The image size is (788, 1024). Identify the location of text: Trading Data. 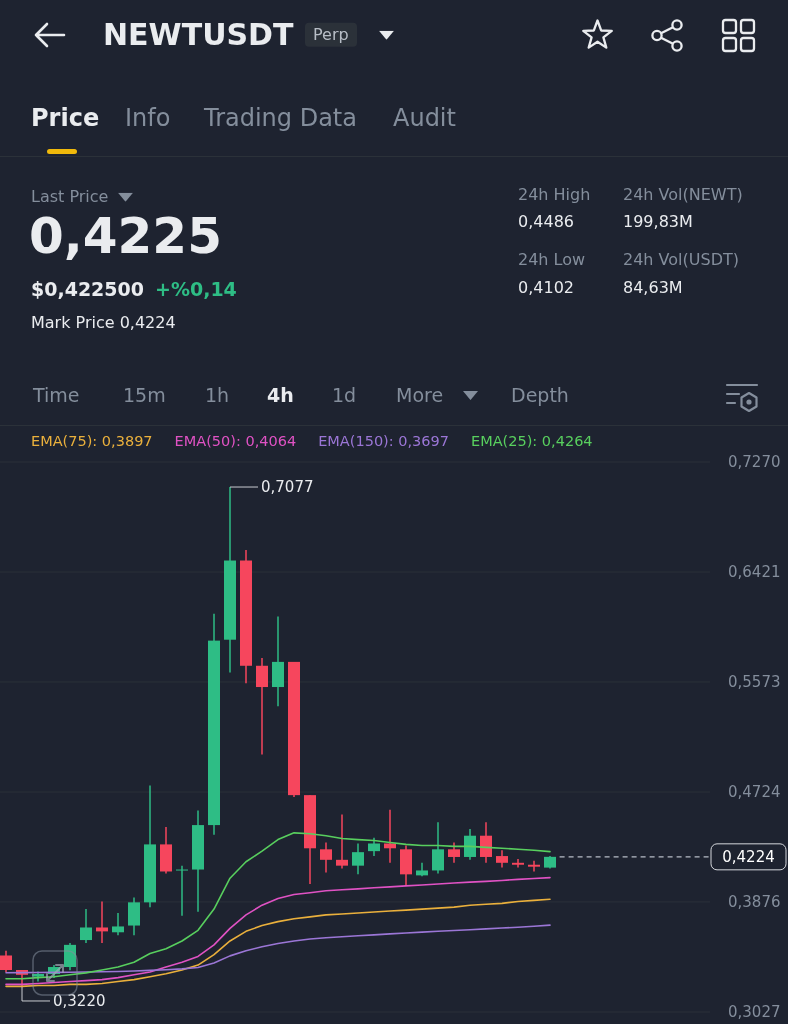
(280, 118).